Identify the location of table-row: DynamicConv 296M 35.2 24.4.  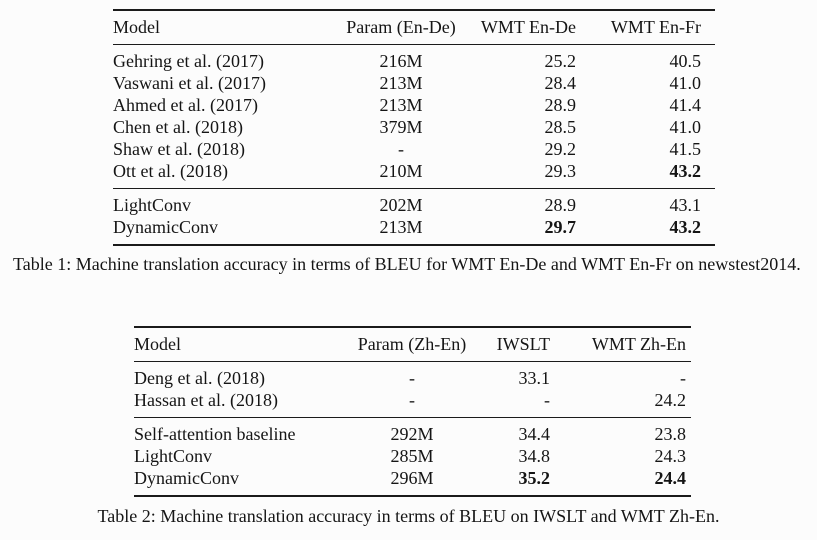
(412, 481).